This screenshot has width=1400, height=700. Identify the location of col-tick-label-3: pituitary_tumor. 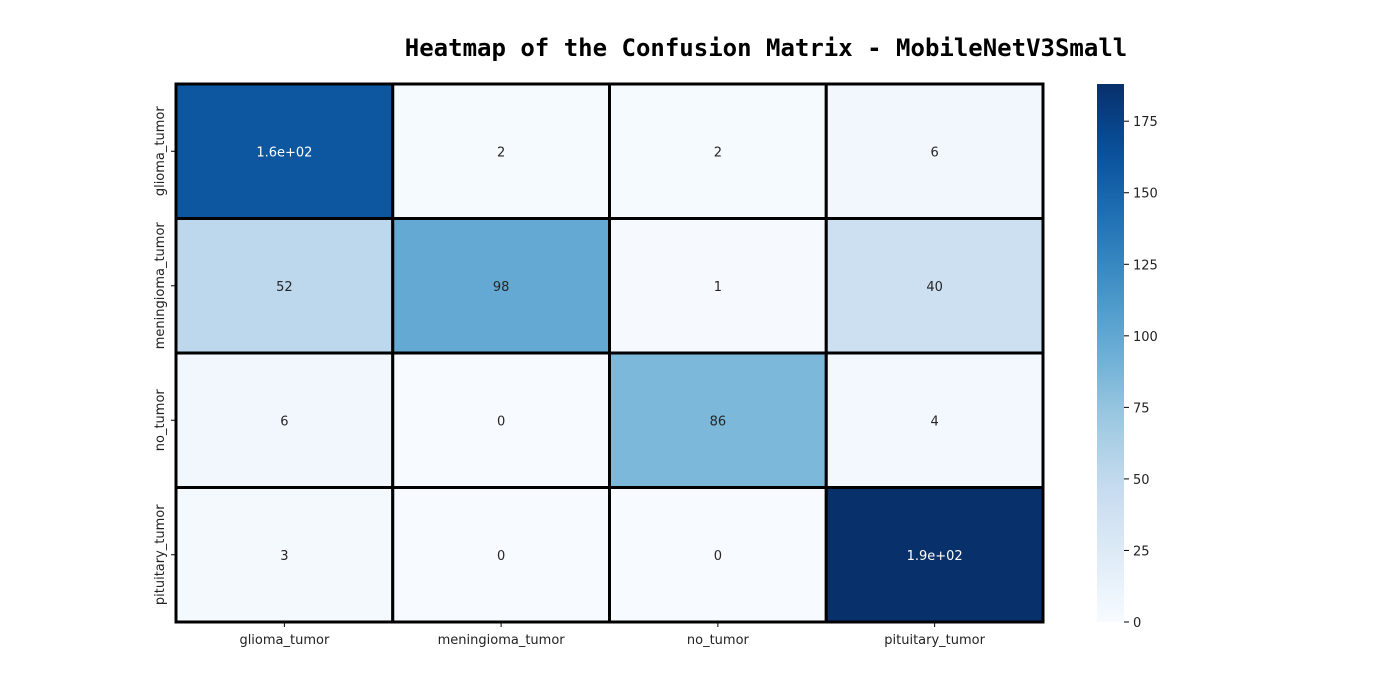
(934, 640).